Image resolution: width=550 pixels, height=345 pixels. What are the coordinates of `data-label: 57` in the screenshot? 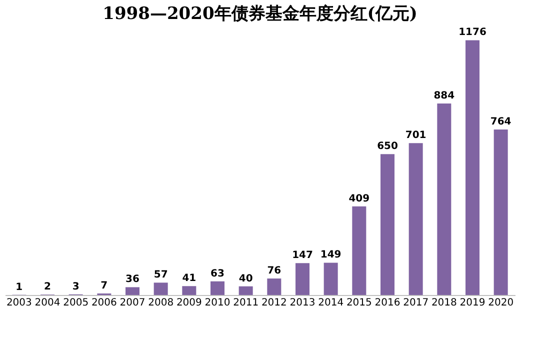 It's located at (161, 275).